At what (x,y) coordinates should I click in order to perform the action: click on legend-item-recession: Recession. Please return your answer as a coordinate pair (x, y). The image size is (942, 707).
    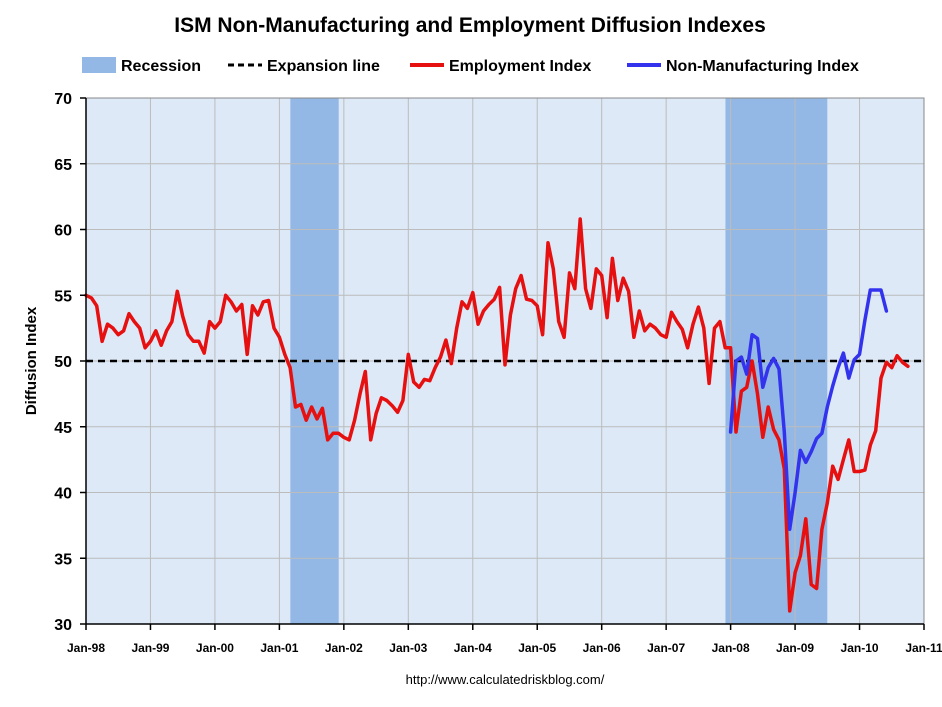
    Looking at the image, I should click on (141, 66).